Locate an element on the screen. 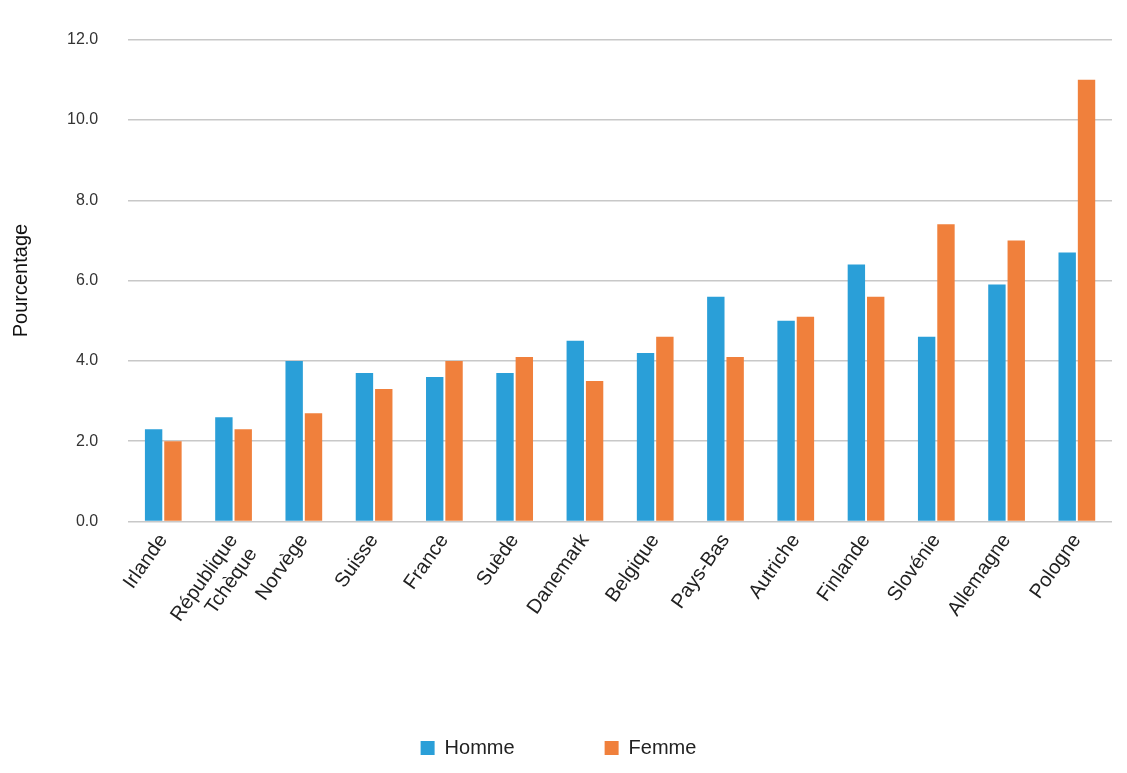 The width and height of the screenshot is (1127, 773). y-tick-label: 6.0 is located at coordinates (87, 279).